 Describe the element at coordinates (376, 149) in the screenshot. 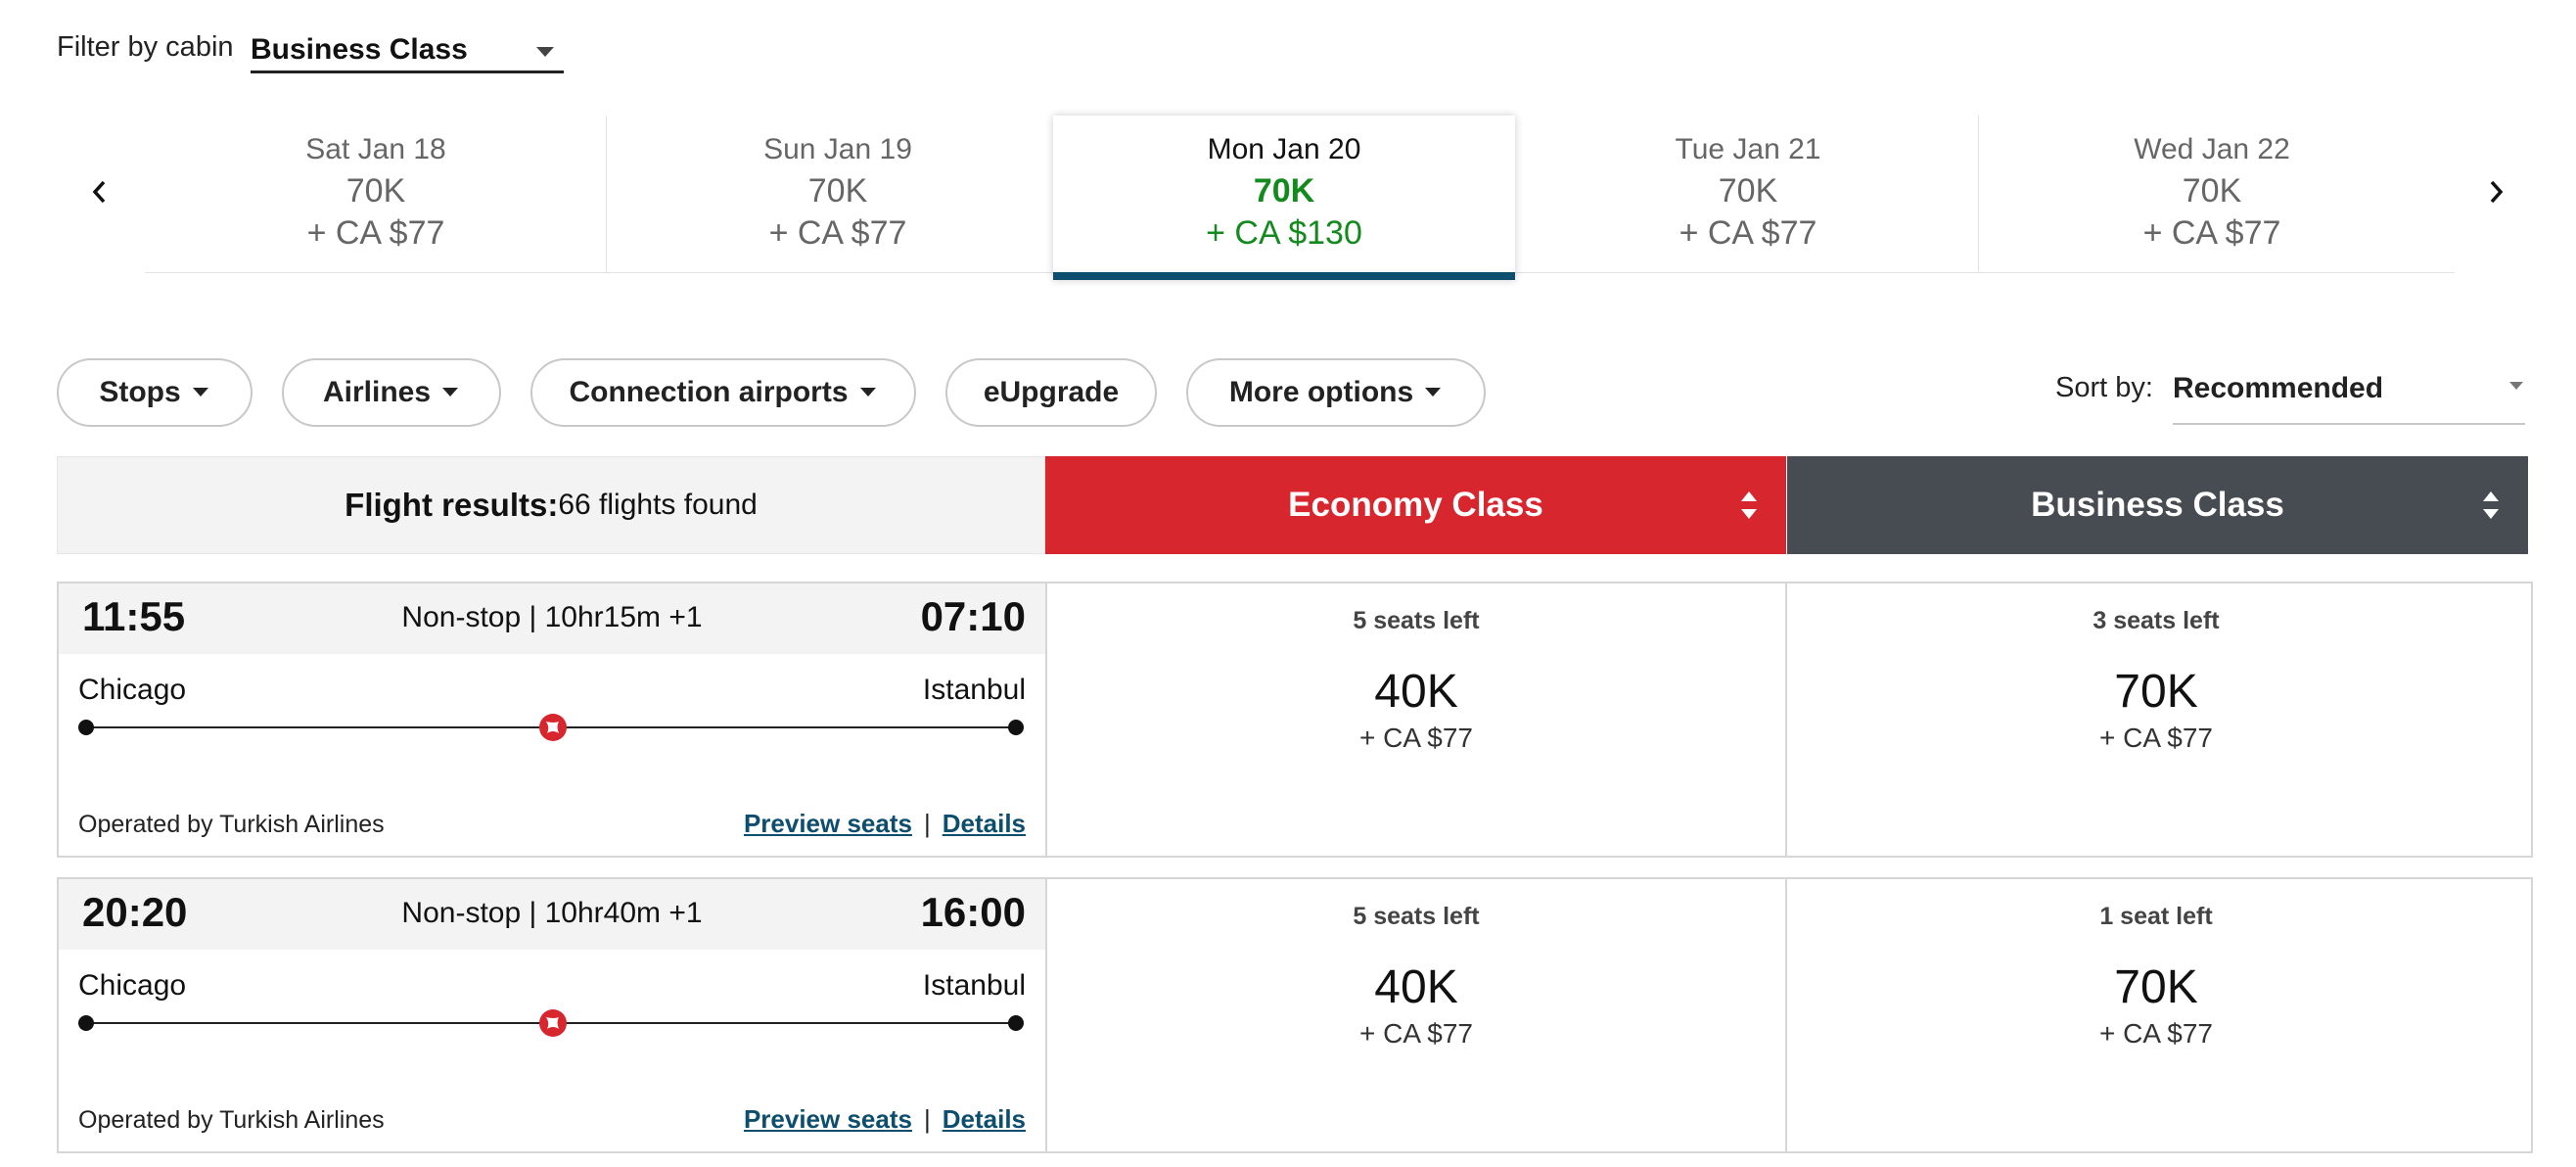

I see `date-label: Sat Jan 18` at that location.